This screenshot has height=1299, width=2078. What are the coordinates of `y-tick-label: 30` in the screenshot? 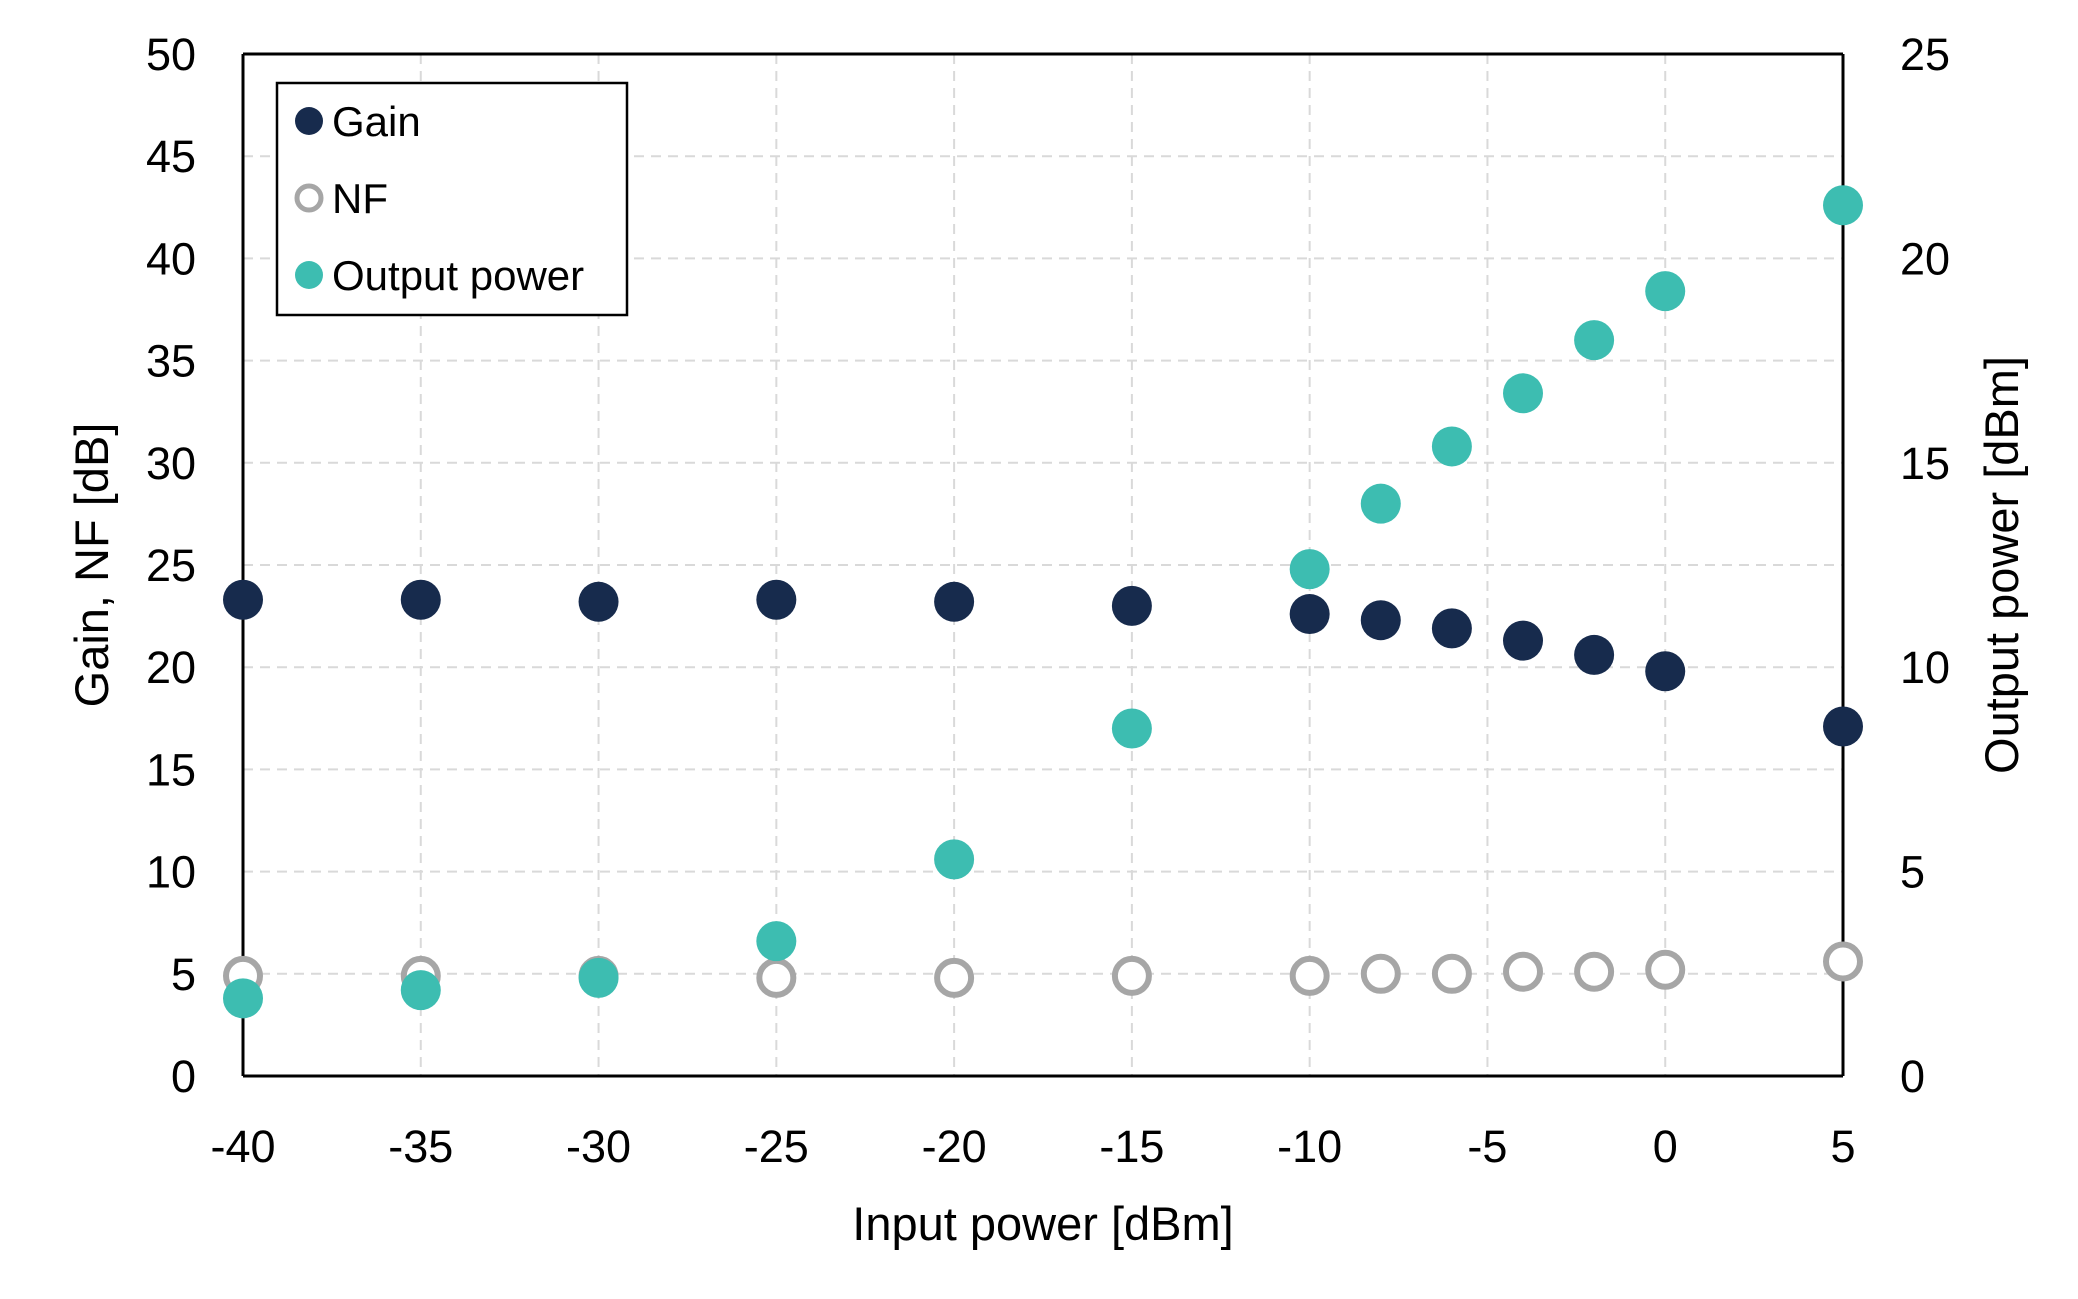 It's located at (171, 463).